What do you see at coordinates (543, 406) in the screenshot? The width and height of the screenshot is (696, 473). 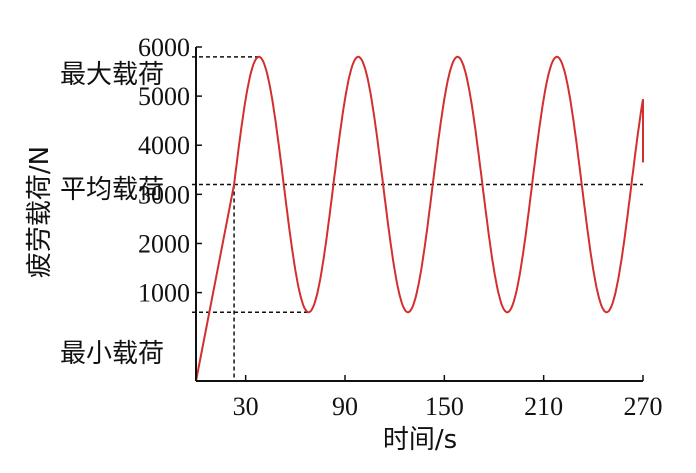 I see `x-tick-label: 210` at bounding box center [543, 406].